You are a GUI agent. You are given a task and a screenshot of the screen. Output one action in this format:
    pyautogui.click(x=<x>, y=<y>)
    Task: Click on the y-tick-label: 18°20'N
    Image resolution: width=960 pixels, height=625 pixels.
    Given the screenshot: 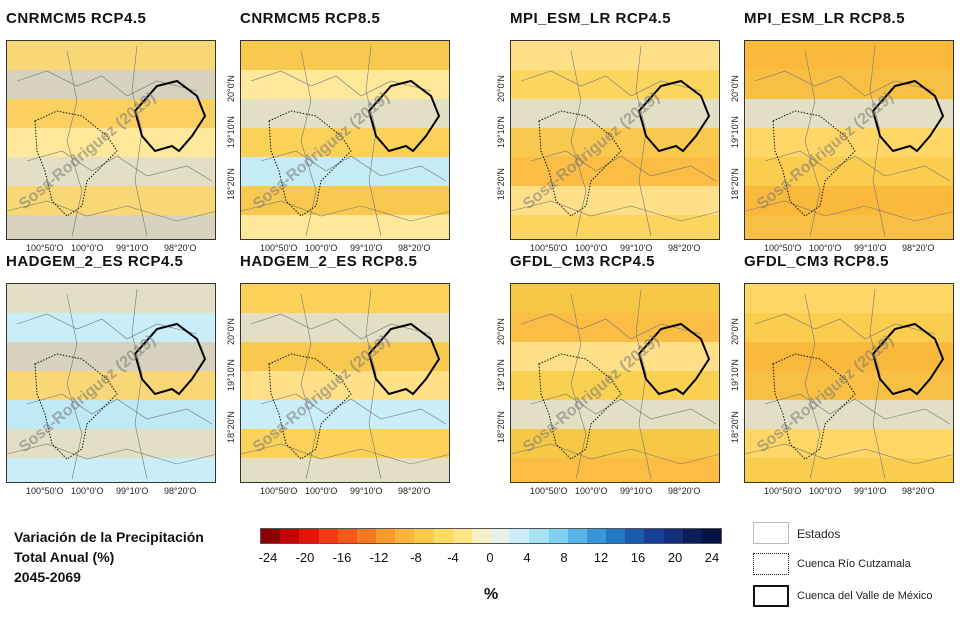 What is the action you would take?
    pyautogui.click(x=1, y=427)
    